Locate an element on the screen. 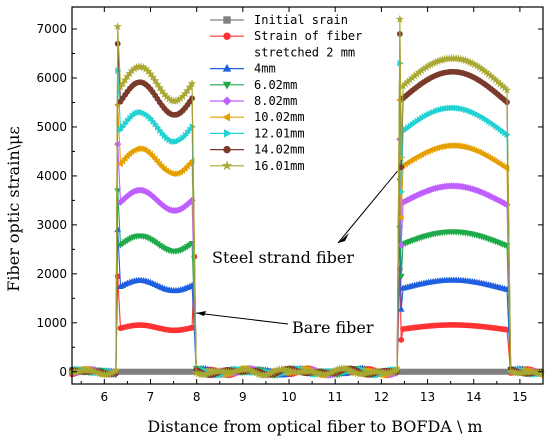 Image resolution: width=550 pixels, height=441 pixels. legend-item: 16.01mm is located at coordinates (257, 166).